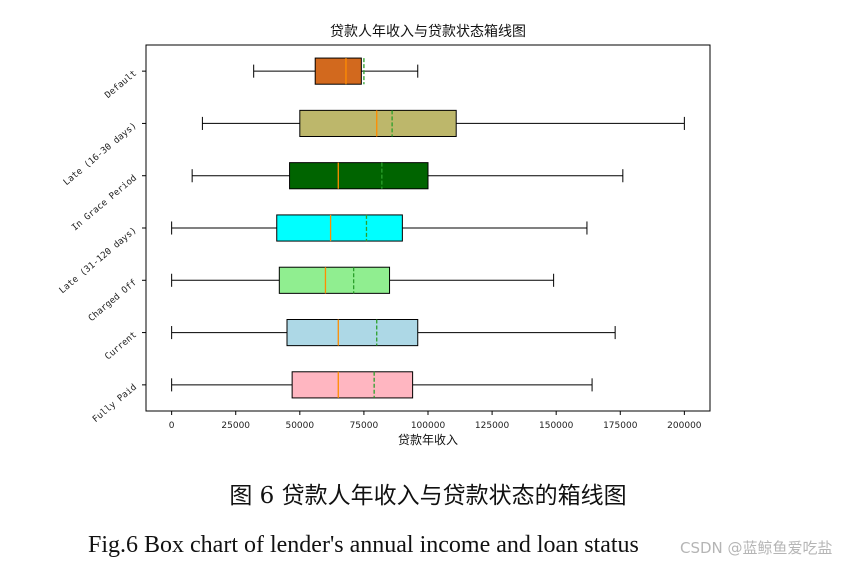 This screenshot has height=570, width=856. What do you see at coordinates (321, 295) in the screenshot?
I see `box-charged-off: Charged Off` at bounding box center [321, 295].